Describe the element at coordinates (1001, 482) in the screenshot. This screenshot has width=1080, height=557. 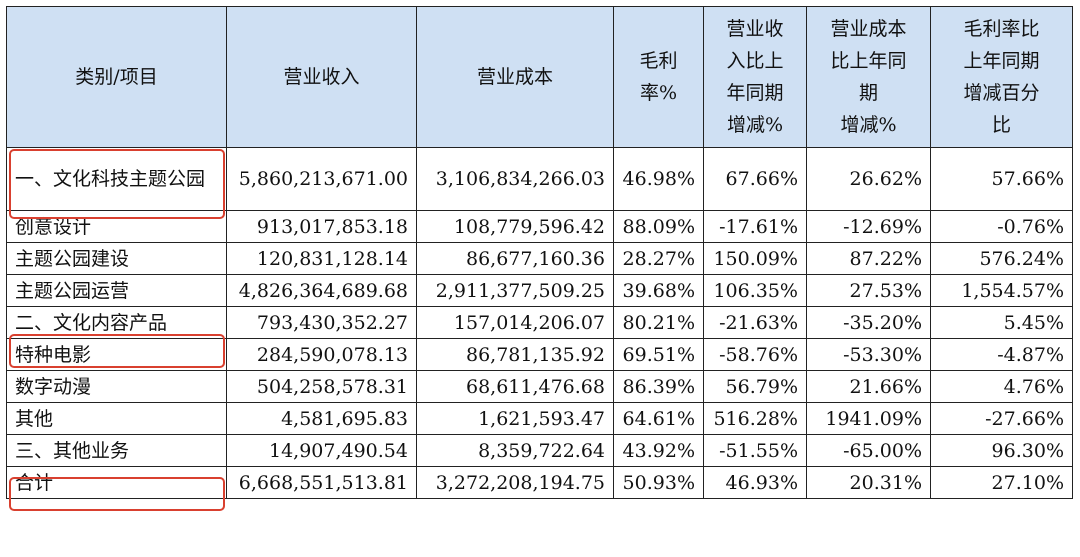
I see `cell-margin-change: 27.10%` at that location.